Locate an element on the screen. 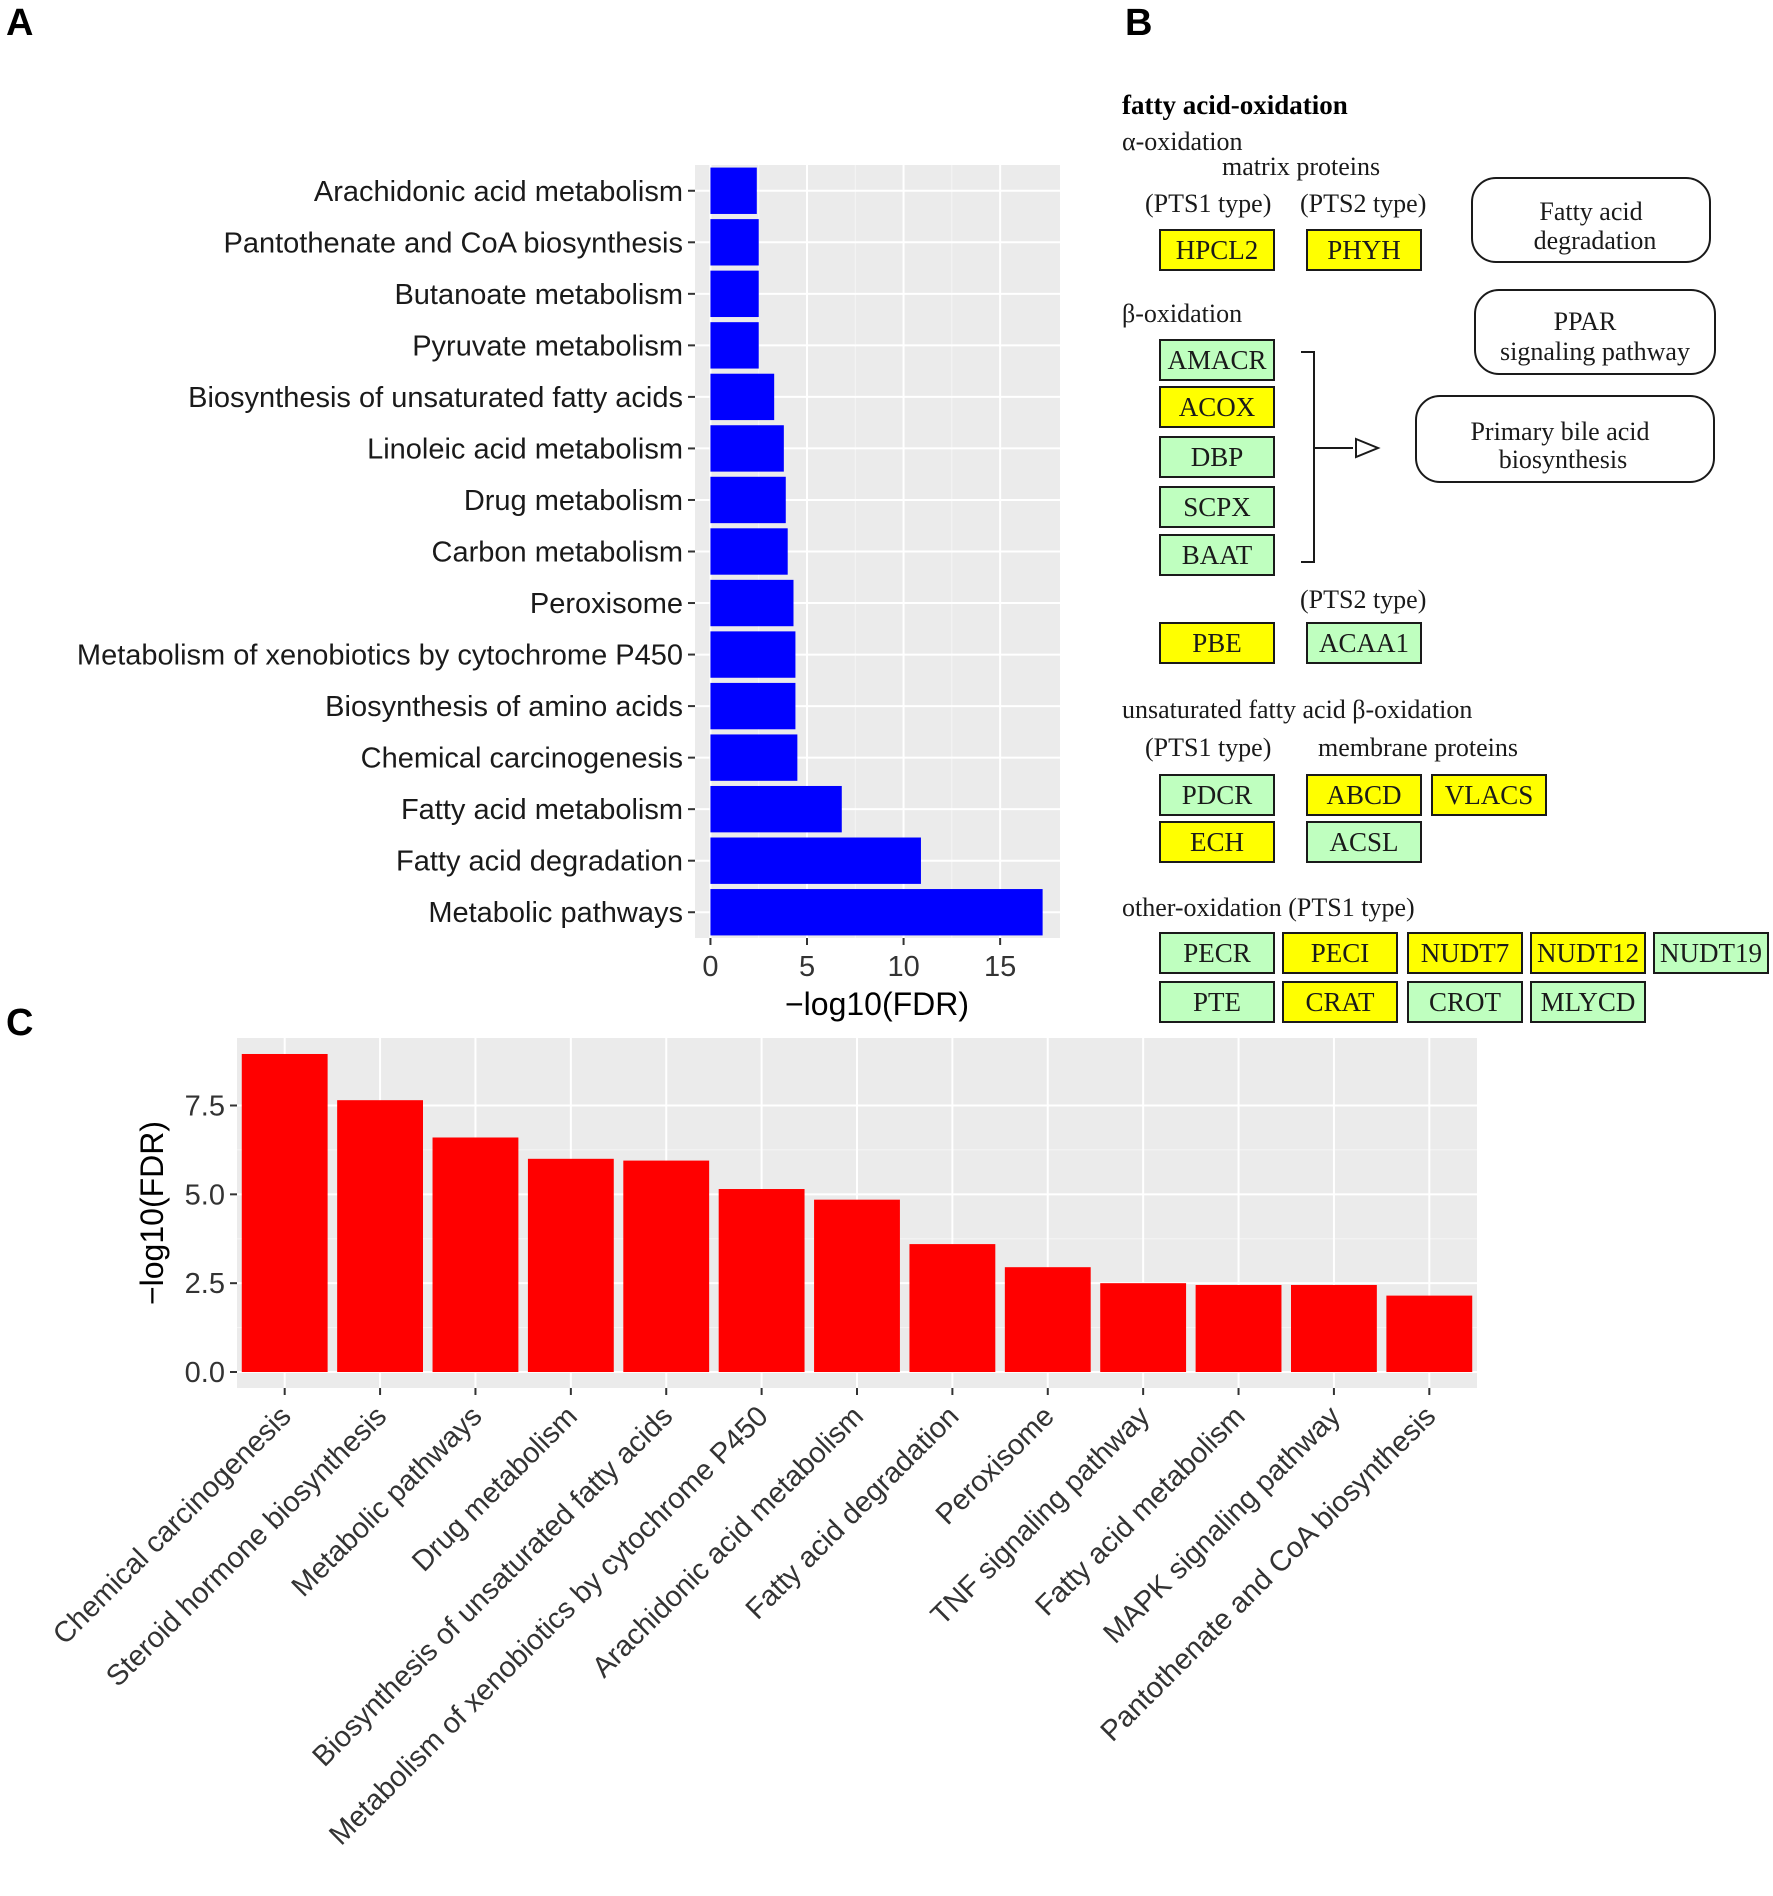 This screenshot has width=1773, height=1896. gene-label: HPCL2 is located at coordinates (1217, 250).